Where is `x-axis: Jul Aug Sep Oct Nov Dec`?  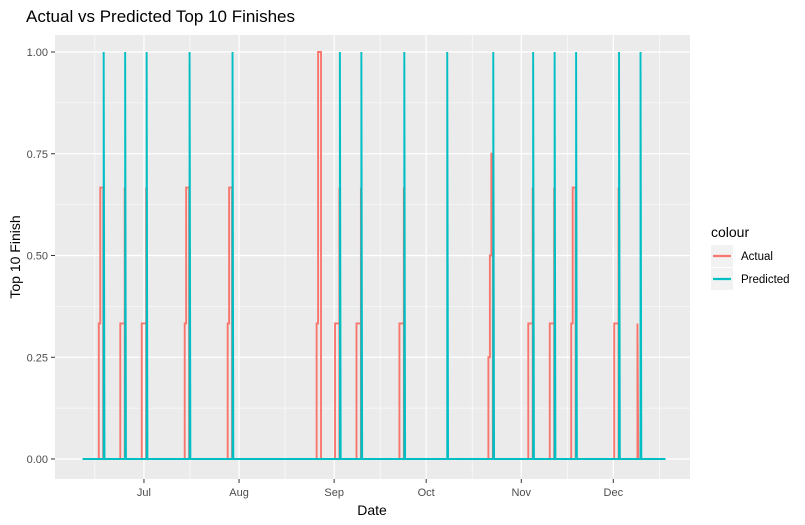
x-axis: Jul Aug Sep Oct Nov Dec is located at coordinates (380, 489).